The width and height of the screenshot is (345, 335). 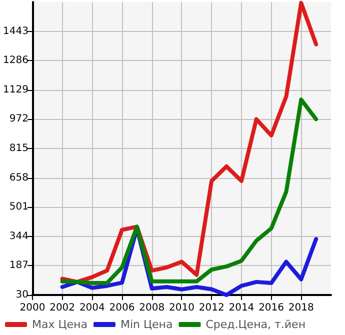 What do you see at coordinates (241, 308) in the screenshot?
I see `x-tick-label: 2014` at bounding box center [241, 308].